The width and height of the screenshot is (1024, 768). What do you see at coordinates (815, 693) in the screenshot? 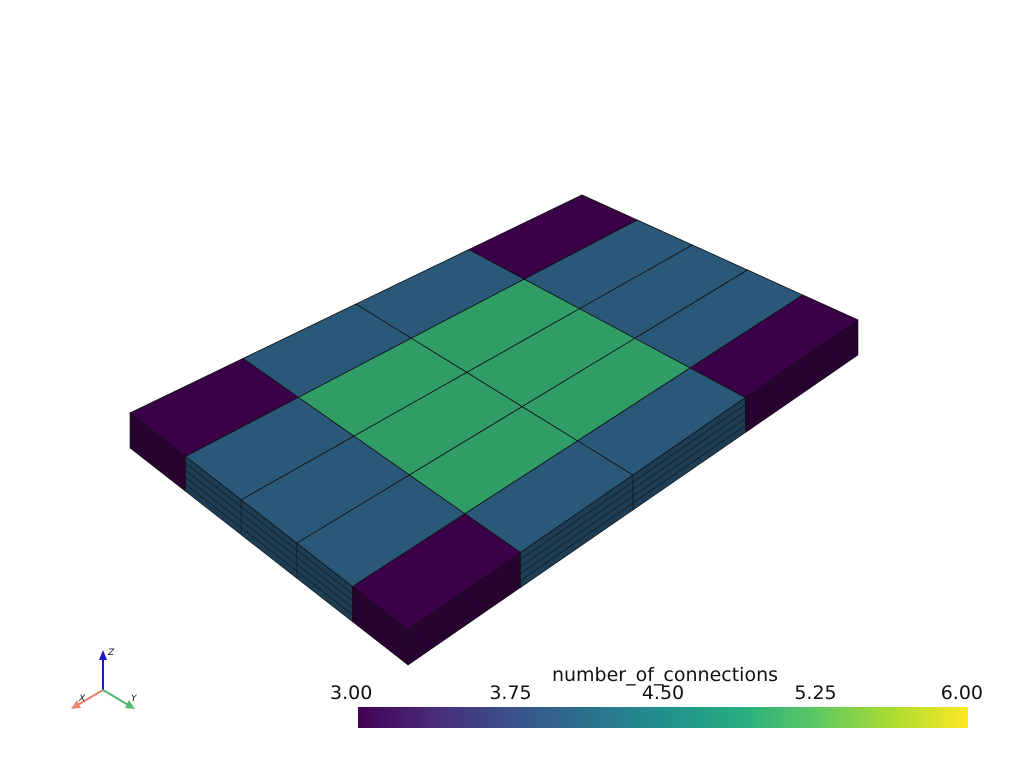
I see `scalar-bar-tick-label: 5.25` at bounding box center [815, 693].